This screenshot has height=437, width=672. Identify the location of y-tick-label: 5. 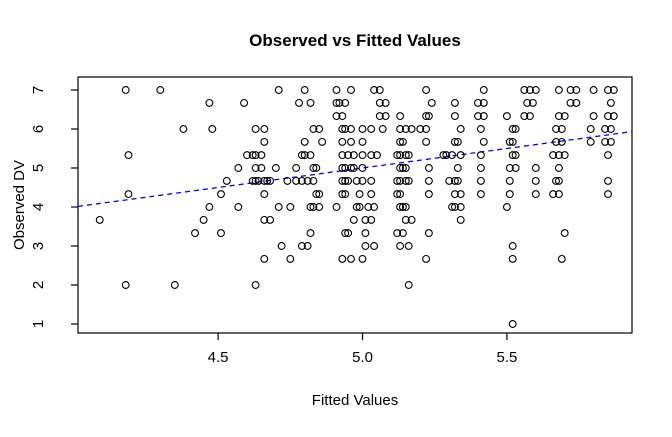
(38, 168).